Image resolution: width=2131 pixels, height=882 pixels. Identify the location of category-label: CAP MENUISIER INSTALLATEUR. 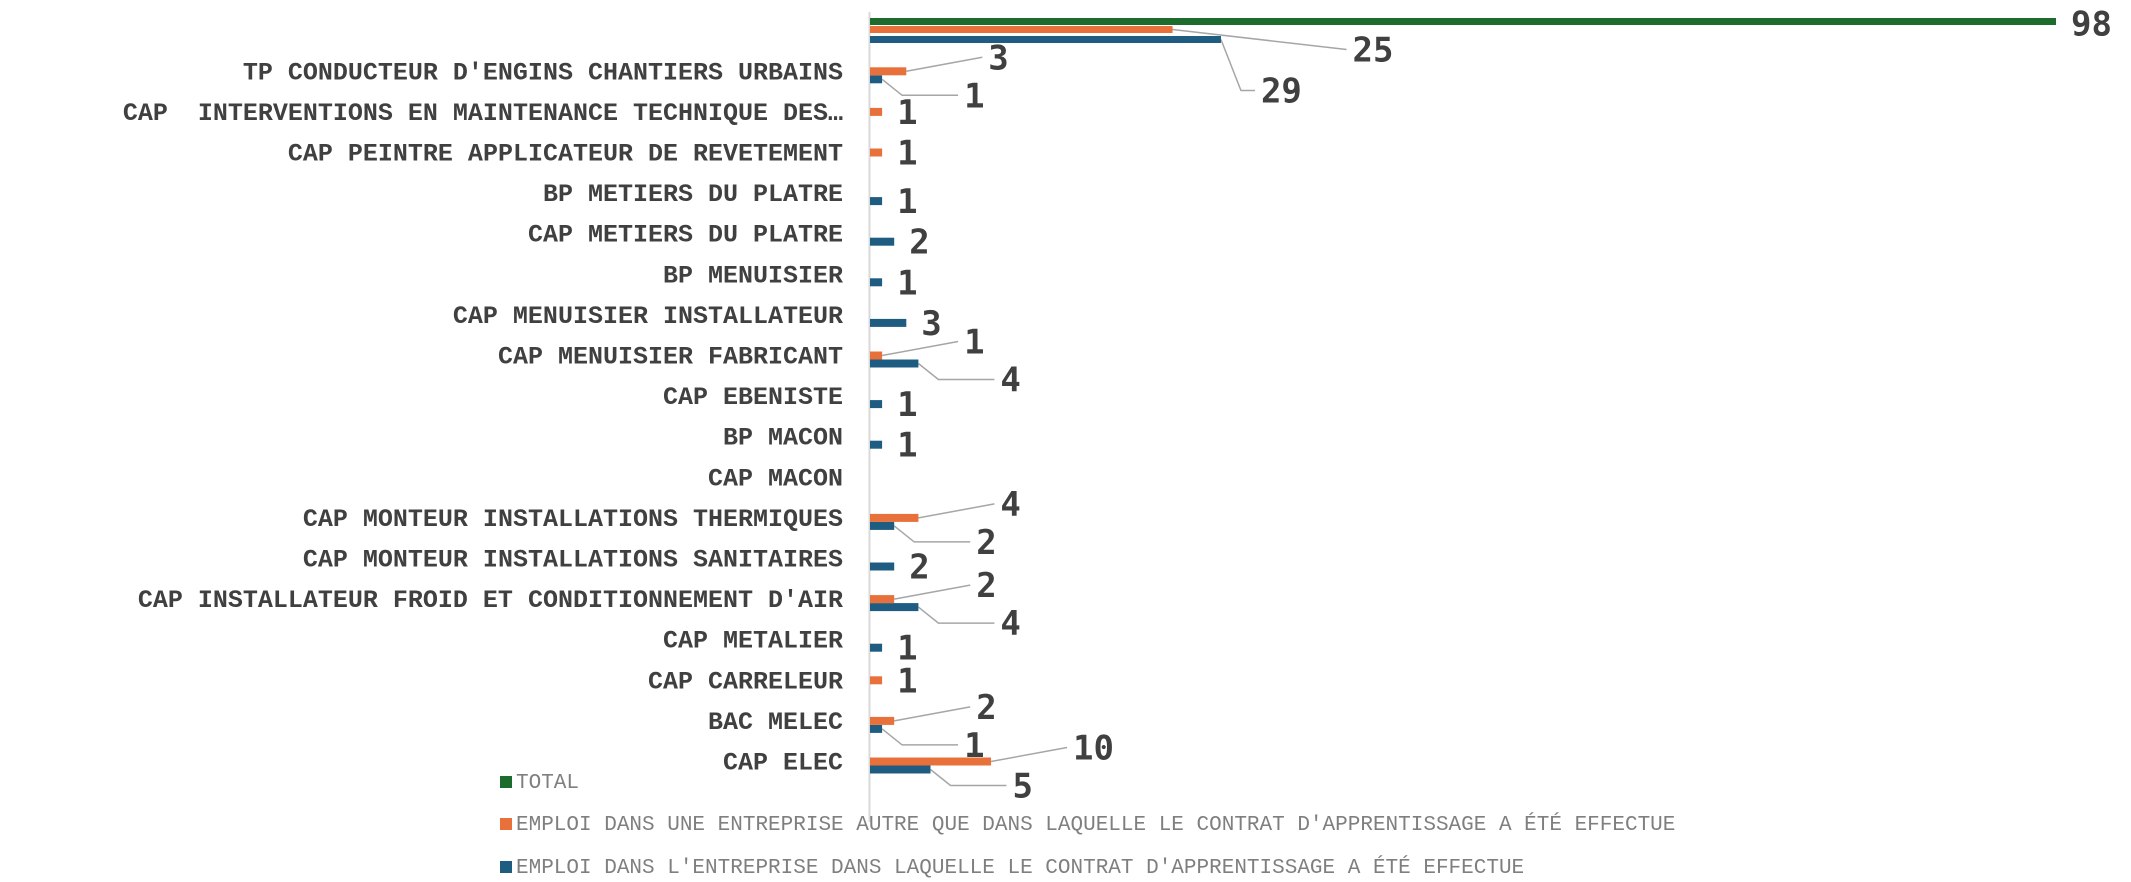
(648, 316).